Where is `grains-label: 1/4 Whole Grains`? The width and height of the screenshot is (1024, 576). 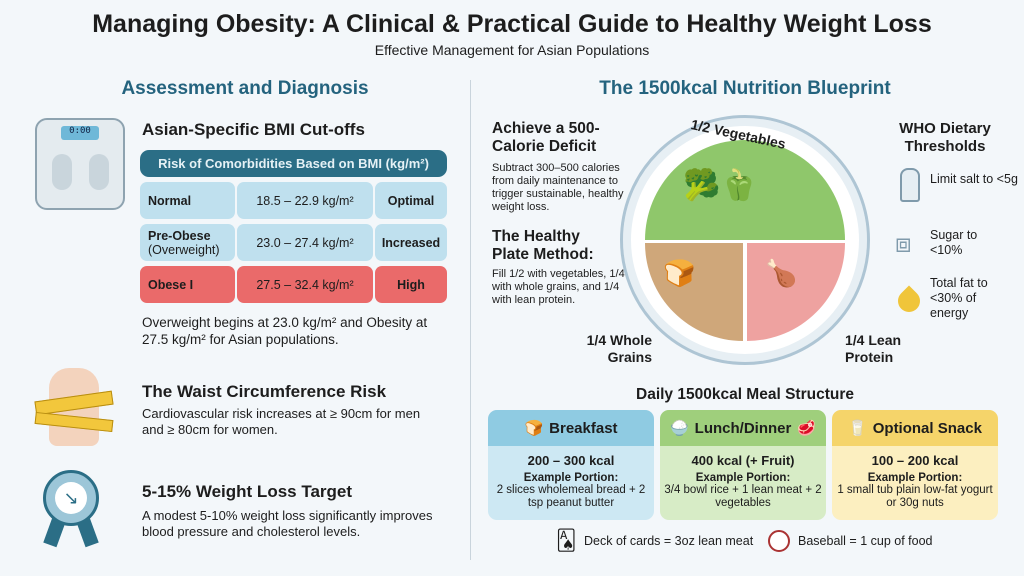
grains-label: 1/4 Whole Grains is located at coordinates (619, 348).